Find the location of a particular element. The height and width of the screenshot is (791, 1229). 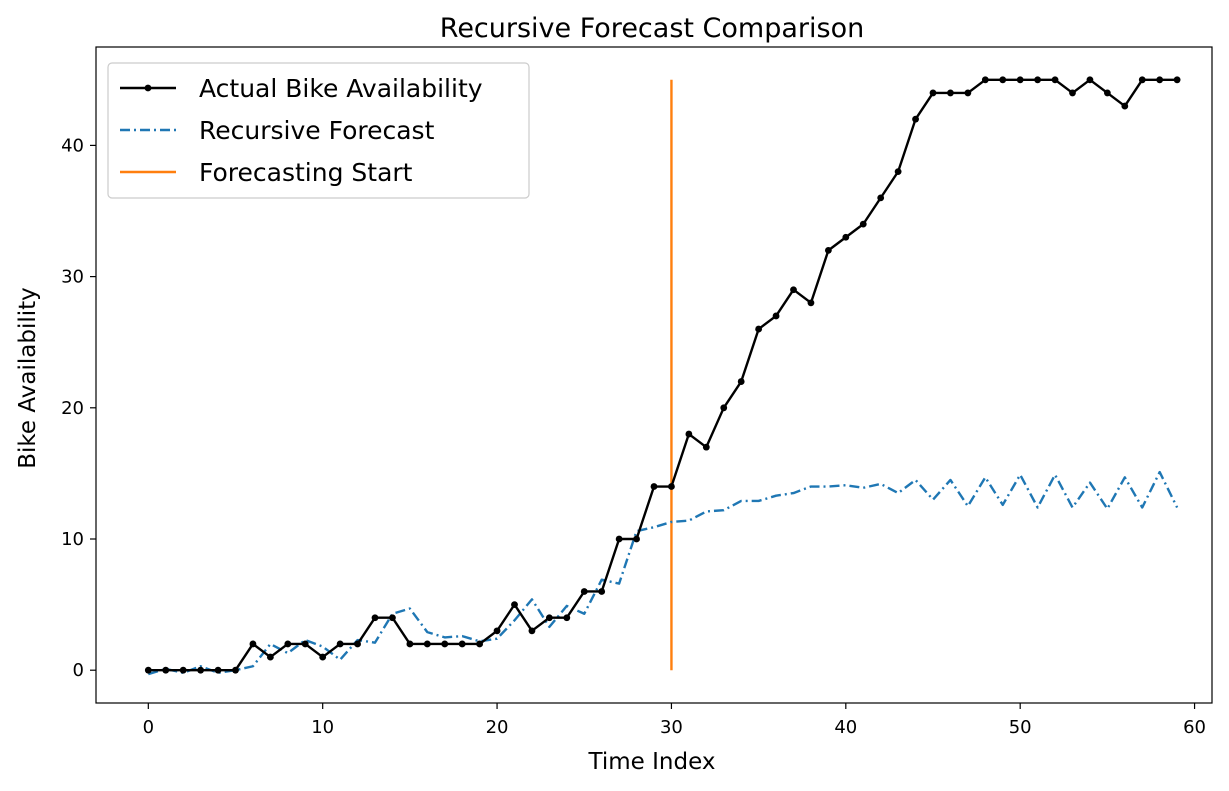

x-tick-label: 60 is located at coordinates (1194, 727).